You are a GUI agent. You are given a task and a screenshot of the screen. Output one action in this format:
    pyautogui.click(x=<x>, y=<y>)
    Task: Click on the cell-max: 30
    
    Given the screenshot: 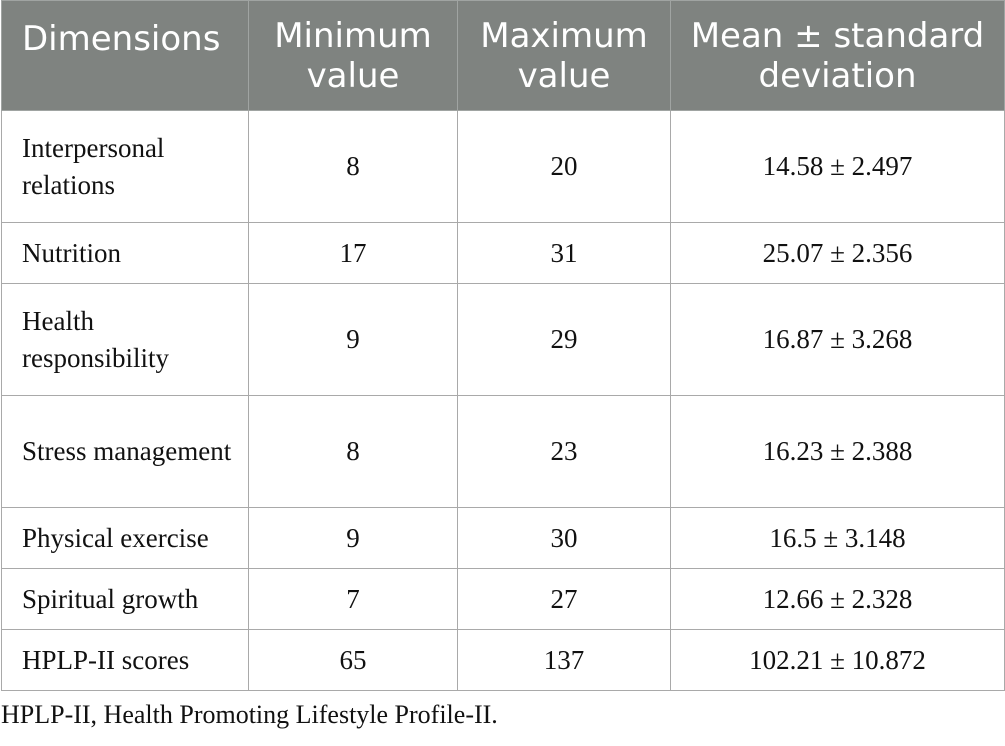 What is the action you would take?
    pyautogui.click(x=564, y=538)
    